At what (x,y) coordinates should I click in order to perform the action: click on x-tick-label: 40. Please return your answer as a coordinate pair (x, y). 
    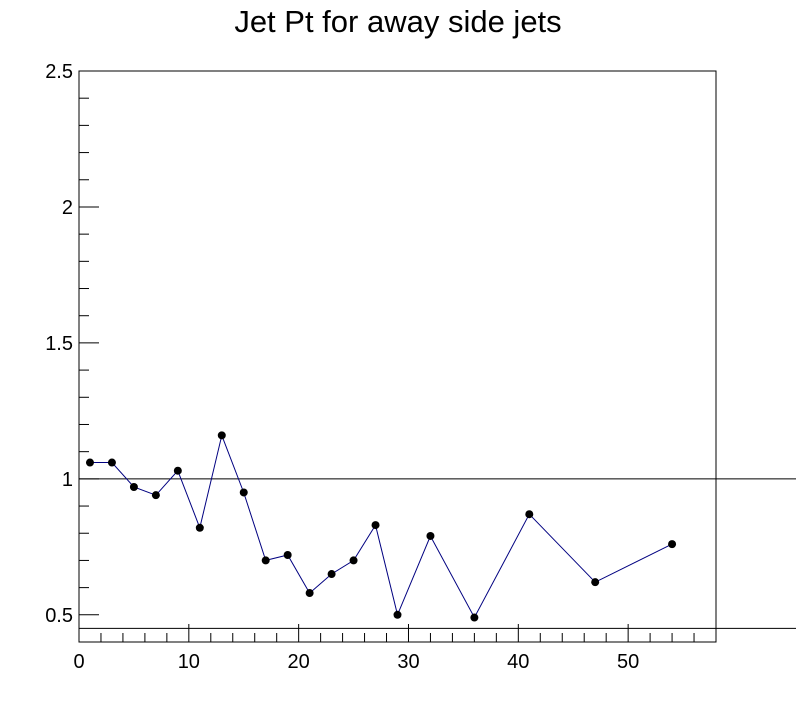
    Looking at the image, I should click on (518, 662).